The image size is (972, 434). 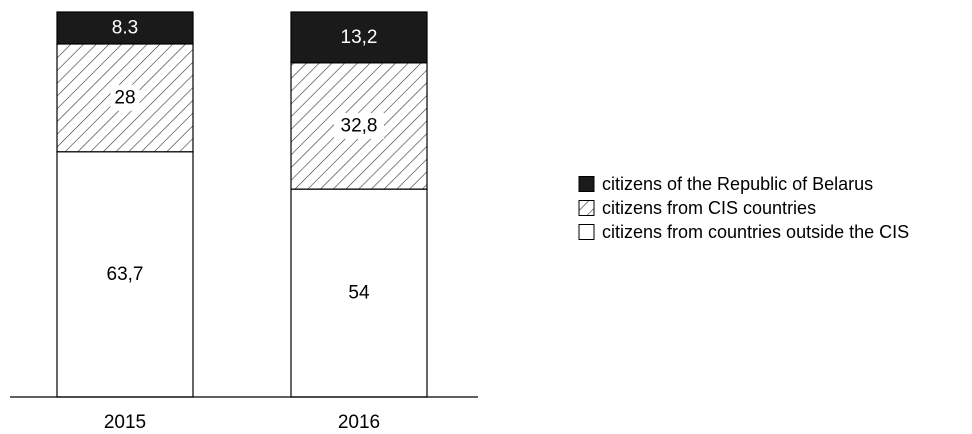 What do you see at coordinates (709, 208) in the screenshot?
I see `legend-label: citizens from CIS countries` at bounding box center [709, 208].